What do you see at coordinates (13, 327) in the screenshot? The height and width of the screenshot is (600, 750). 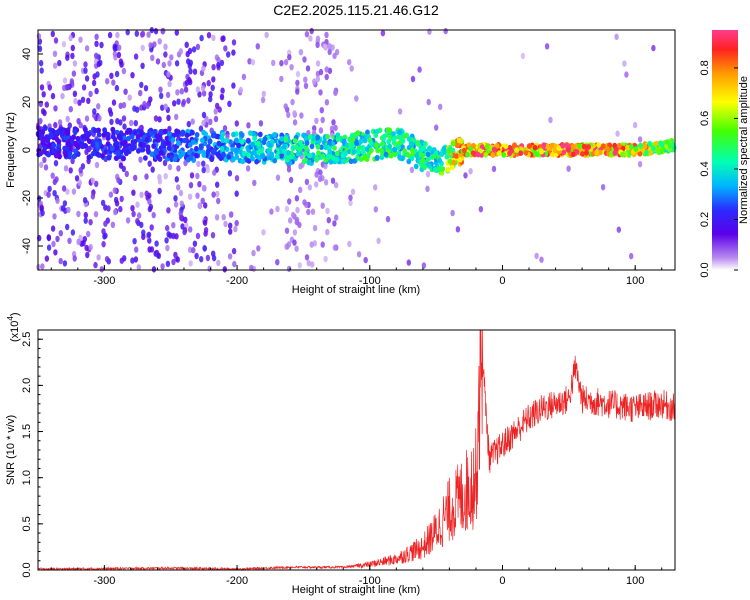 I see `svg-text: (x104)` at bounding box center [13, 327].